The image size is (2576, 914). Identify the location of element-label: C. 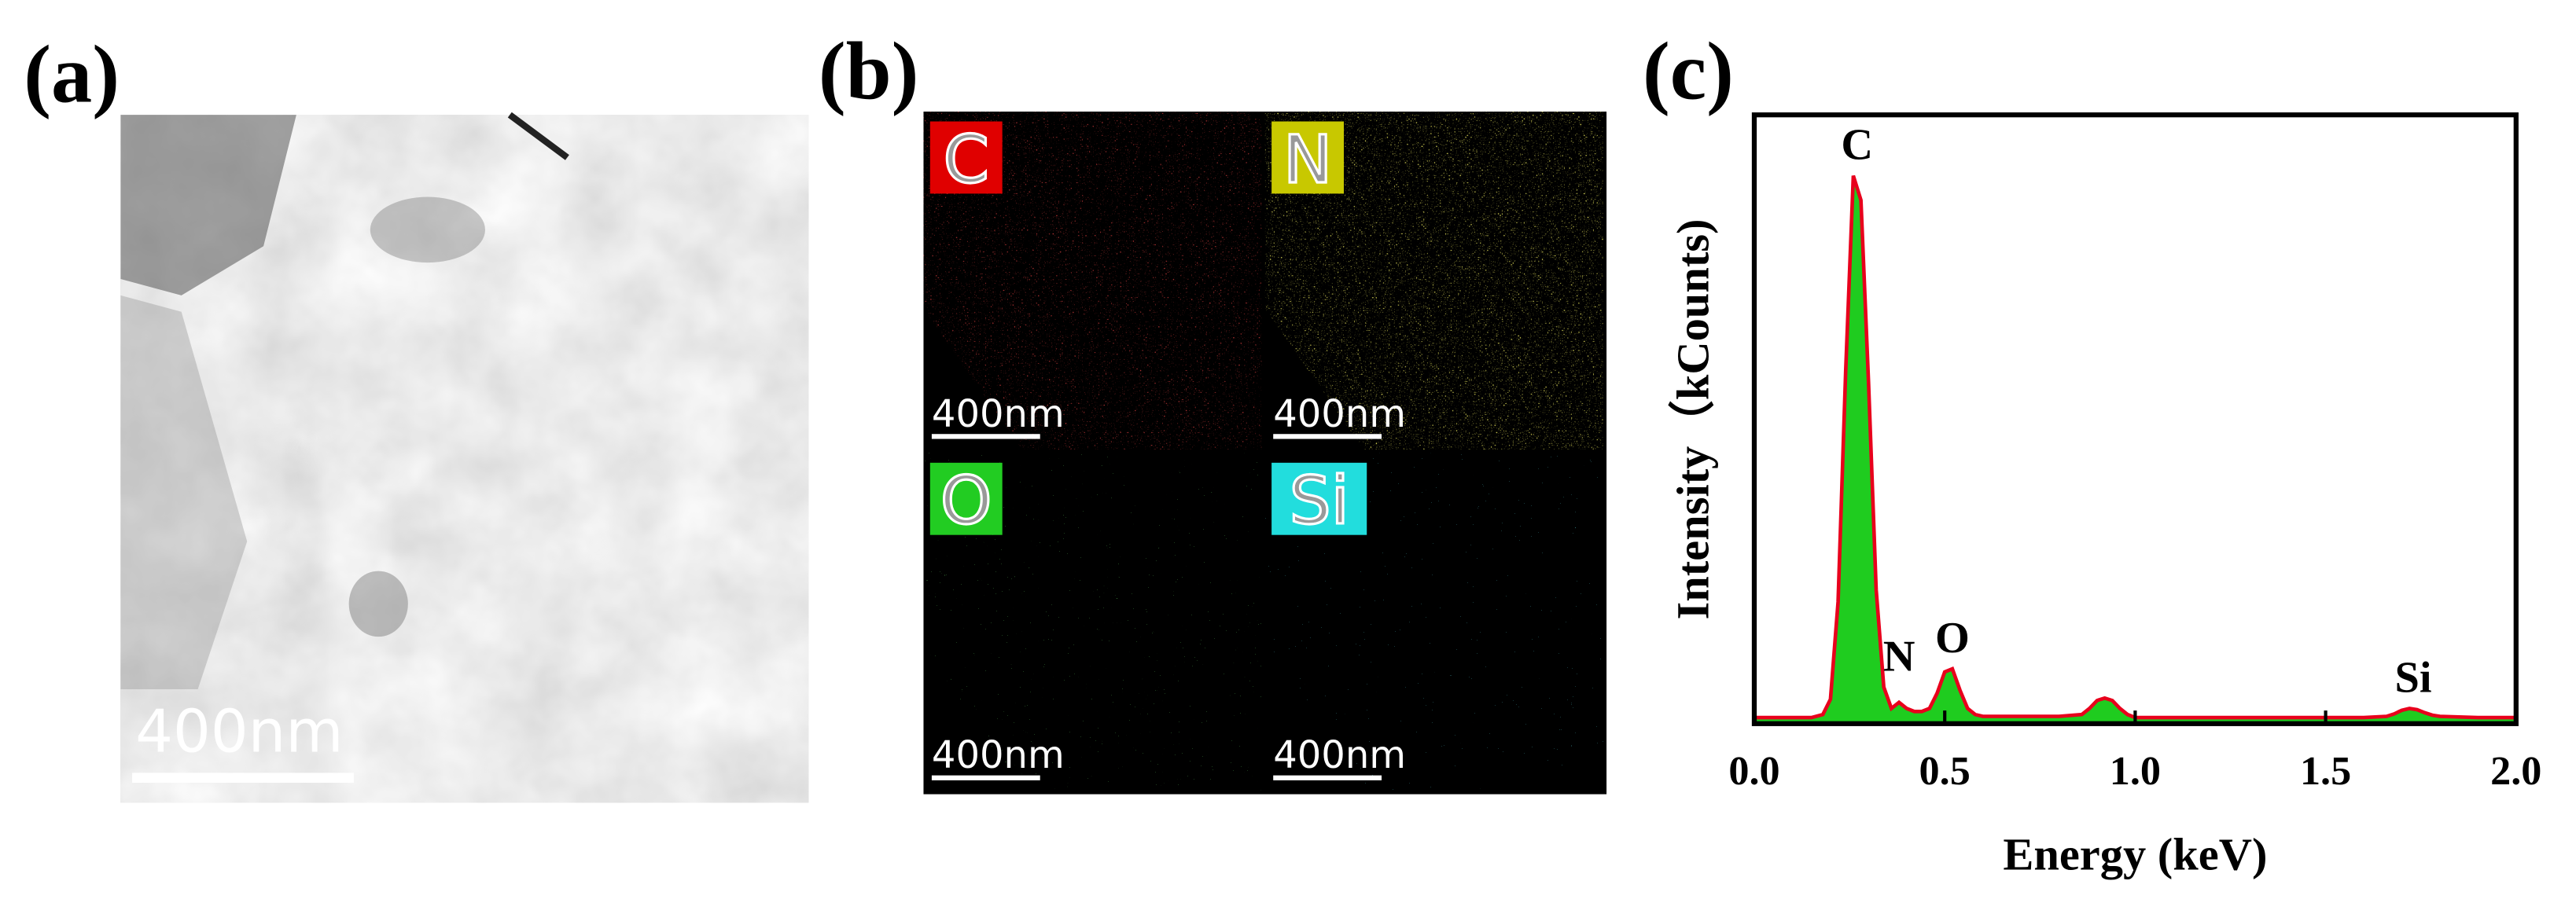
(966, 160).